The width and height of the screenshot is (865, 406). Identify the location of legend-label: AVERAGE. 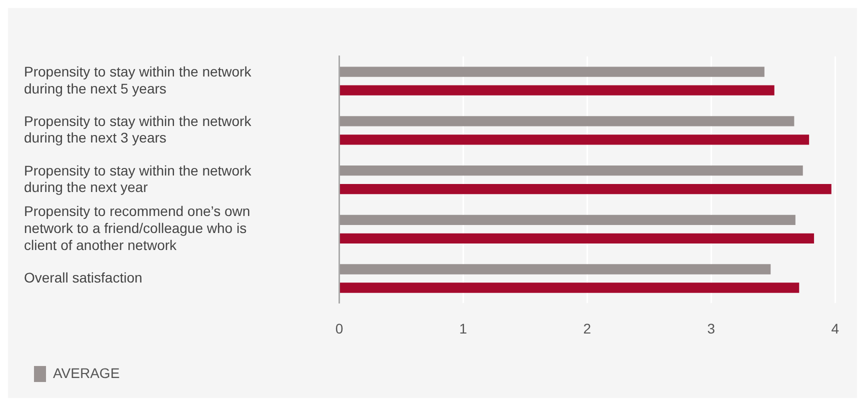
(86, 372).